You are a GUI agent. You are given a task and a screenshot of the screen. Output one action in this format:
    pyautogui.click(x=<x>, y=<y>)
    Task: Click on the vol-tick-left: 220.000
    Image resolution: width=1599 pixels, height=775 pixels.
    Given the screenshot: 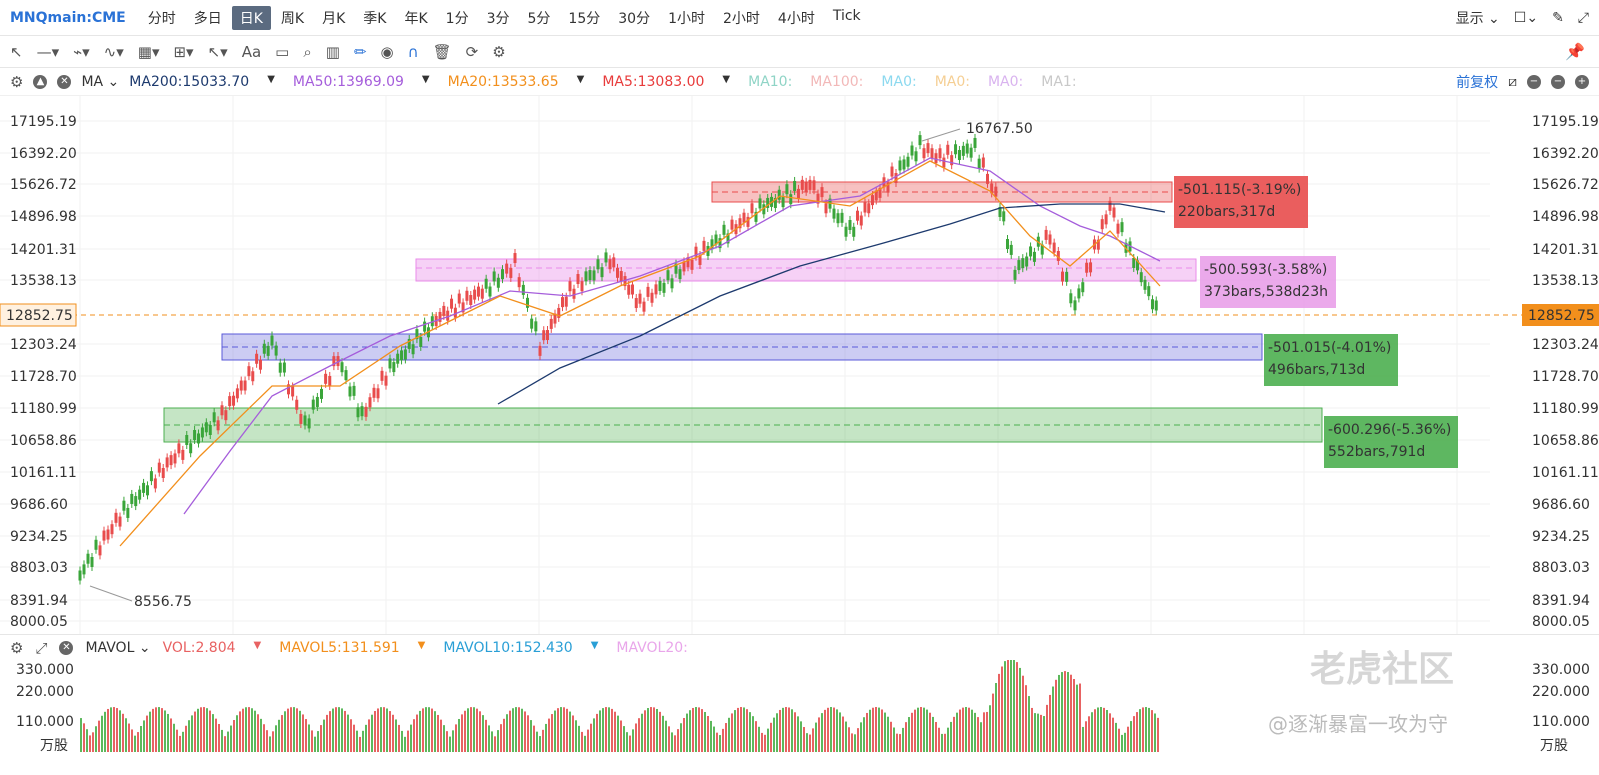 What is the action you would take?
    pyautogui.click(x=45, y=692)
    